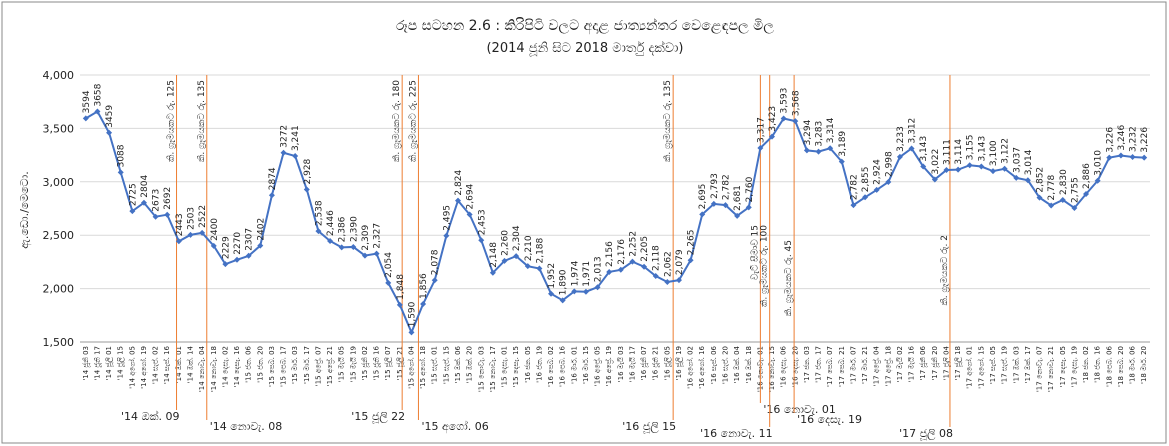  I want to click on data-label: 2,855, so click(866, 180).